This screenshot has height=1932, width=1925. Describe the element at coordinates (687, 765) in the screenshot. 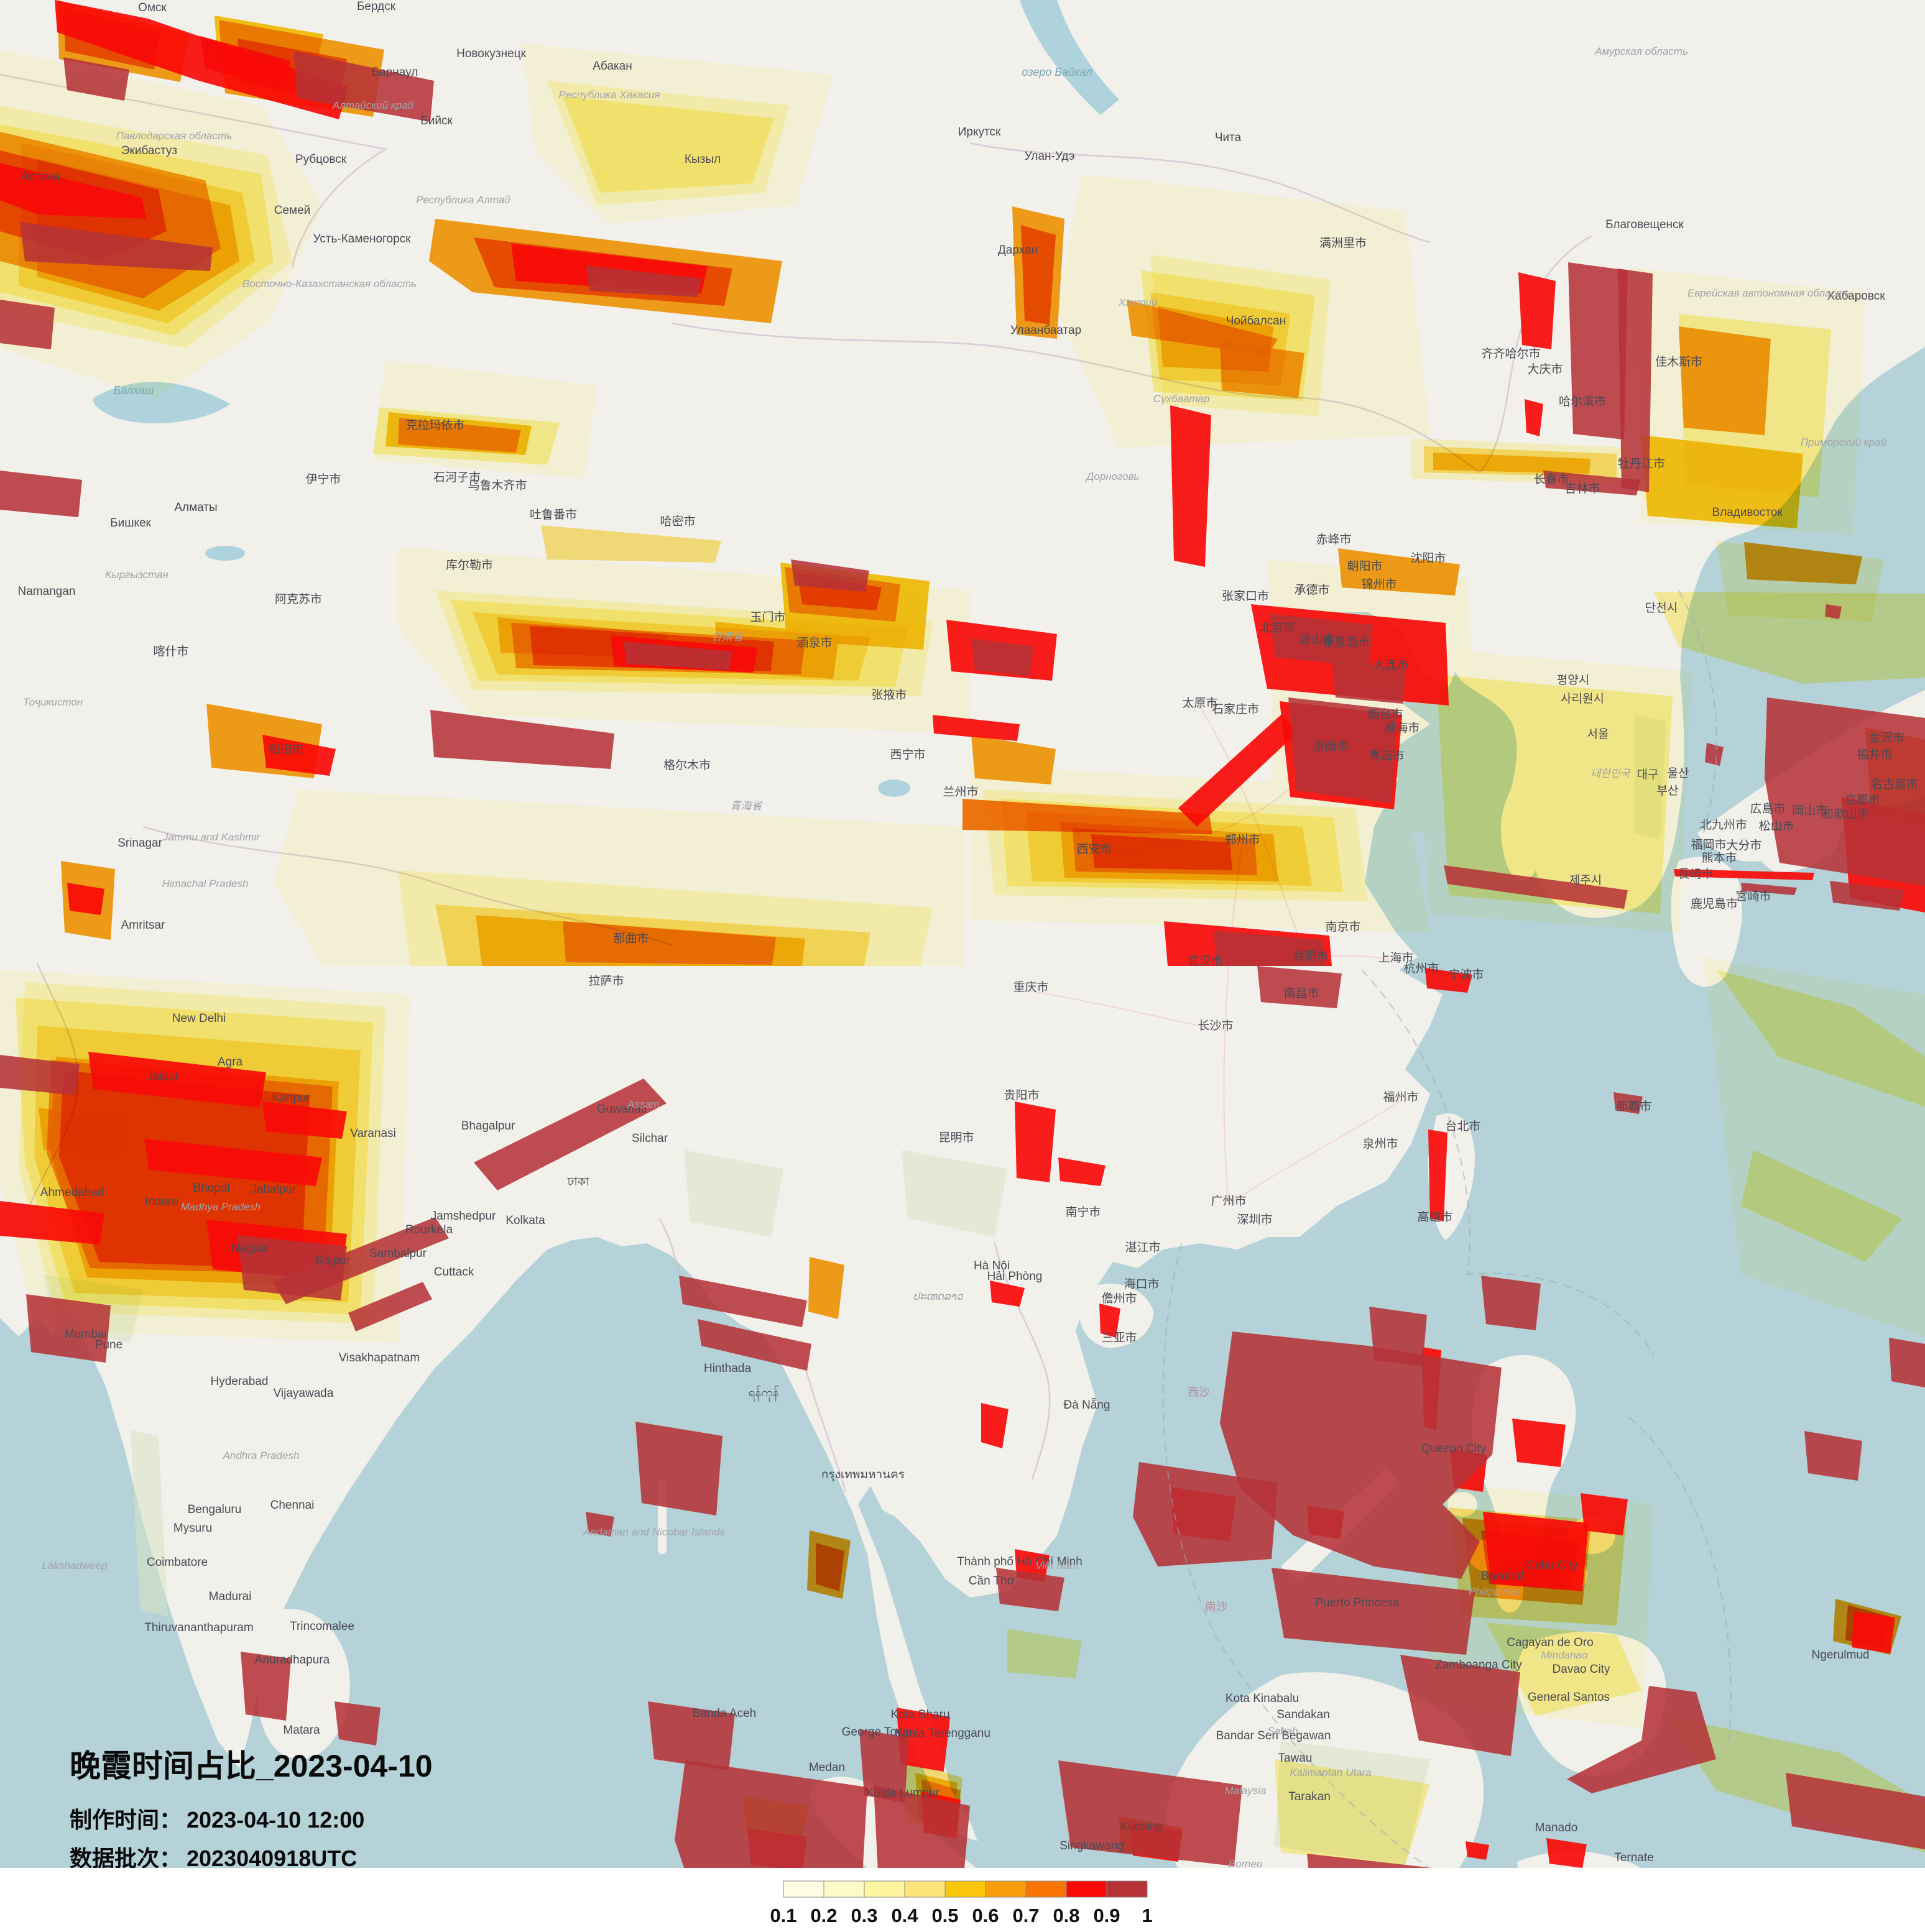

I see `map-label: 格尔木市` at that location.